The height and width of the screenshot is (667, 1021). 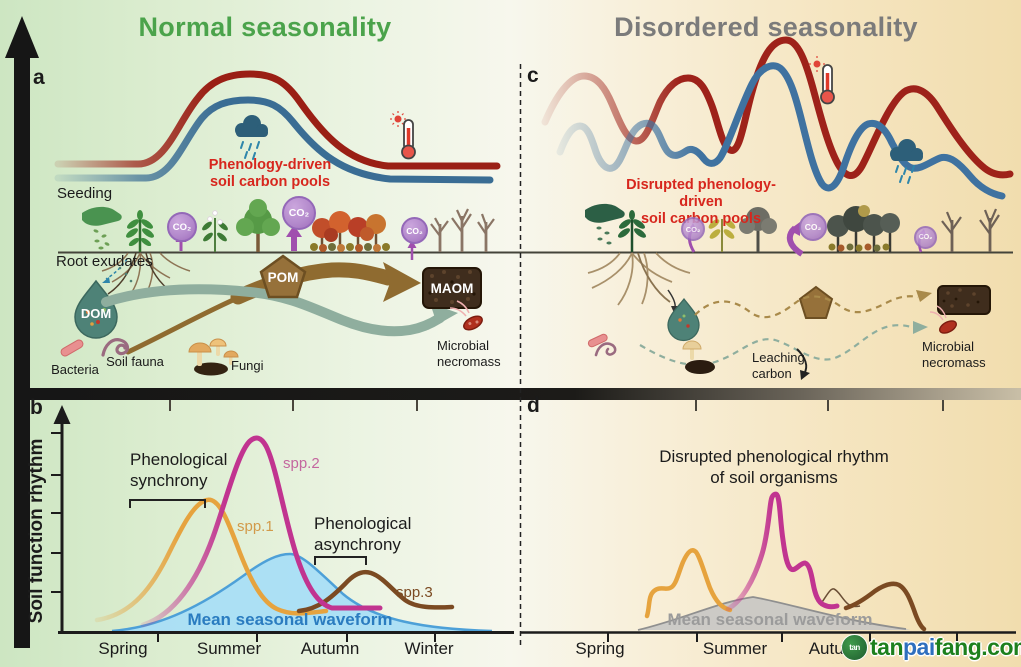 I want to click on fungi-label: Fungi, so click(x=247, y=365).